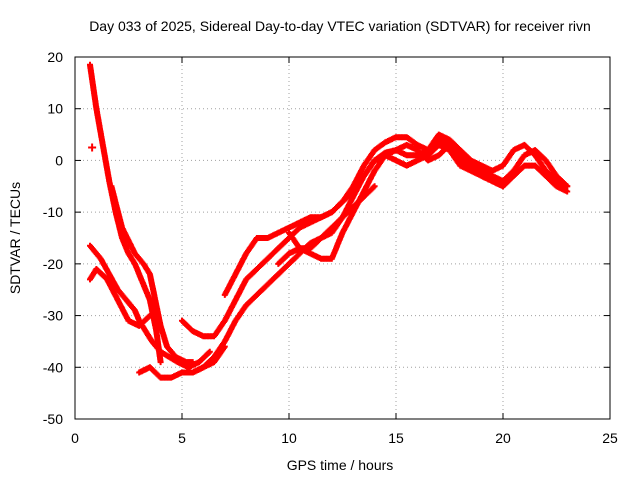 The image size is (640, 480). I want to click on y-tick-label: -30, so click(53, 316).